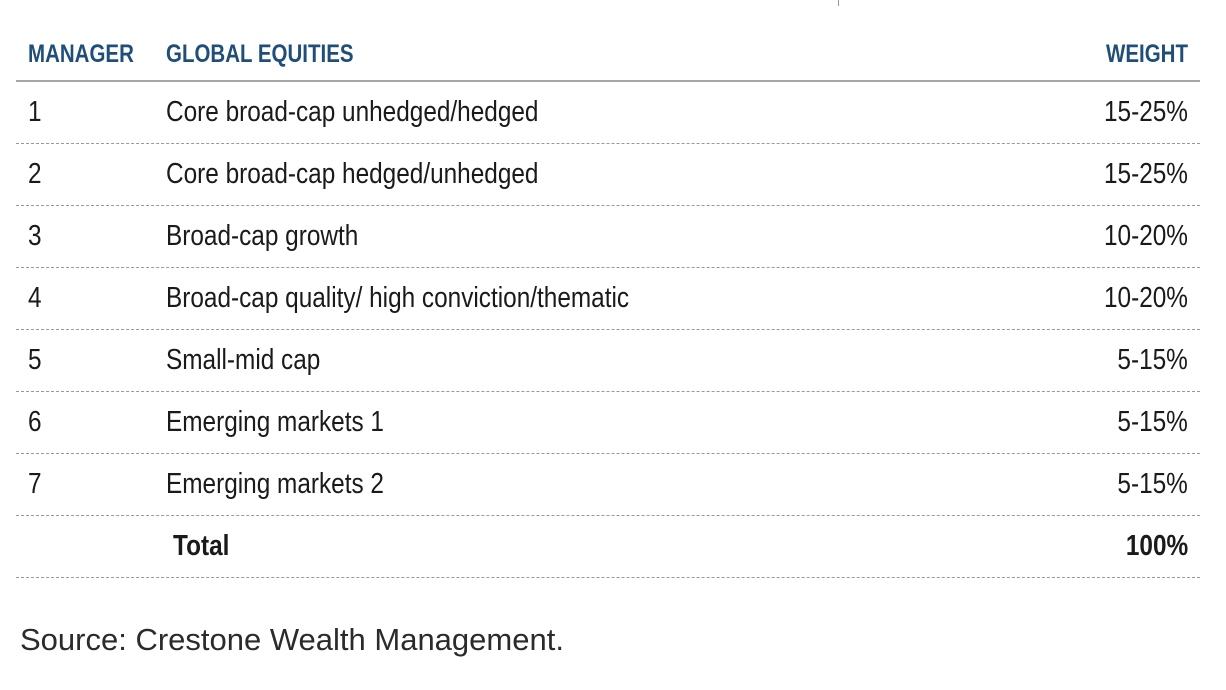 The width and height of the screenshot is (1226, 690). Describe the element at coordinates (201, 546) in the screenshot. I see `total-label: Total` at that location.